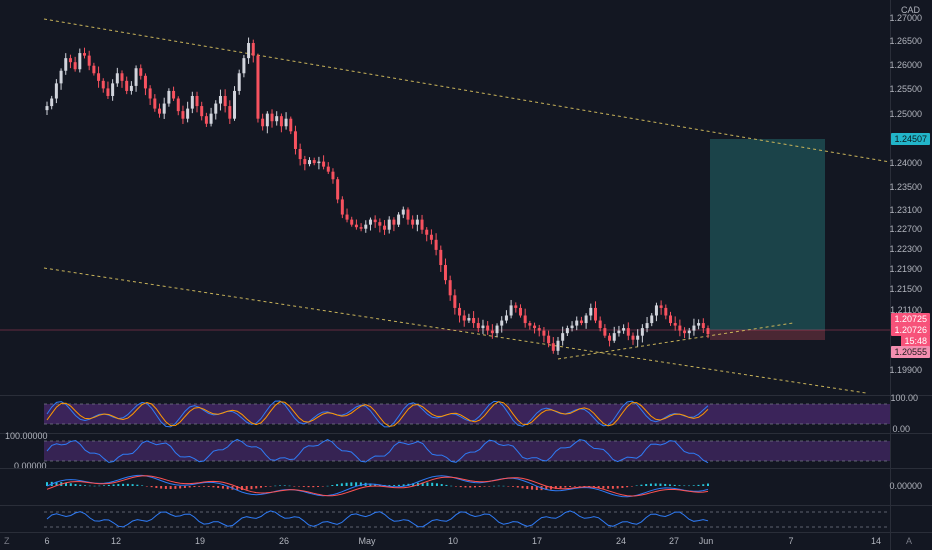 This screenshot has height=550, width=932. Describe the element at coordinates (377, 414) in the screenshot. I see `stoch-k-line` at that location.